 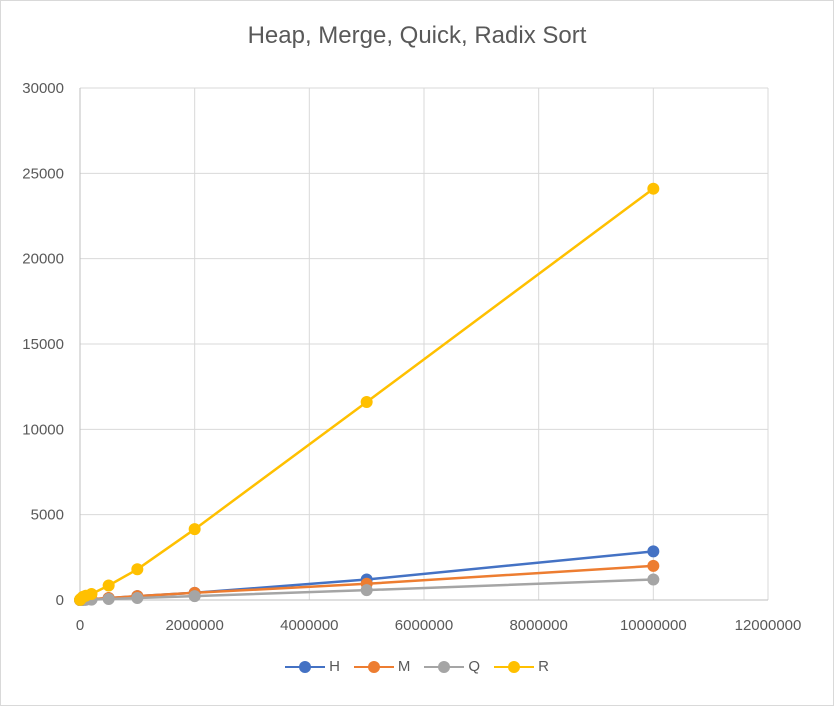 What do you see at coordinates (474, 666) in the screenshot?
I see `legend-label: Q` at bounding box center [474, 666].